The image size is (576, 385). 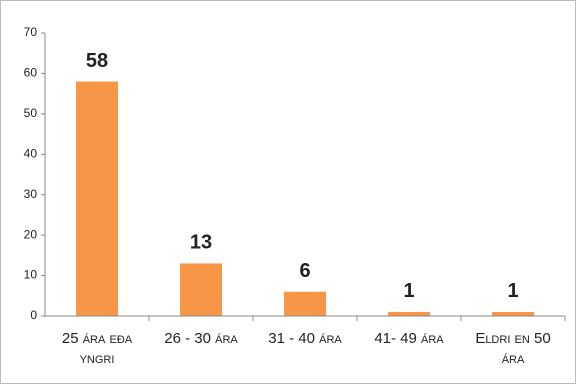 What do you see at coordinates (31, 194) in the screenshot?
I see `y-tick-label: 30` at bounding box center [31, 194].